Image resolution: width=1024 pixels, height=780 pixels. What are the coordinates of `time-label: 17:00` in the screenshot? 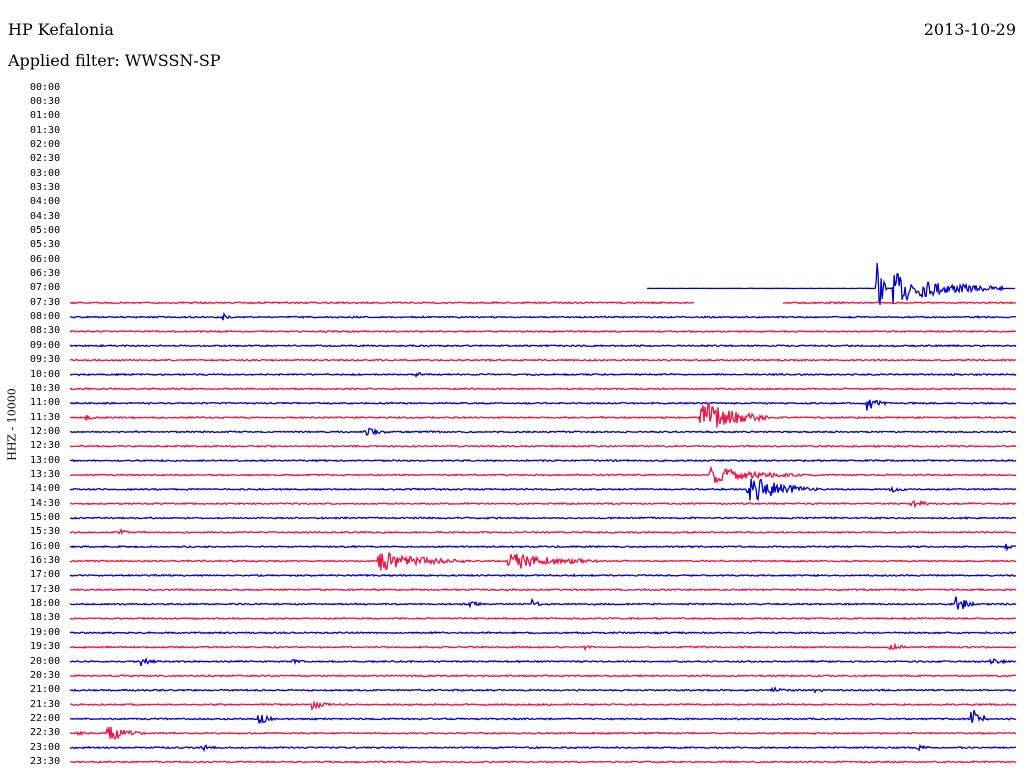 It's located at (45, 575).